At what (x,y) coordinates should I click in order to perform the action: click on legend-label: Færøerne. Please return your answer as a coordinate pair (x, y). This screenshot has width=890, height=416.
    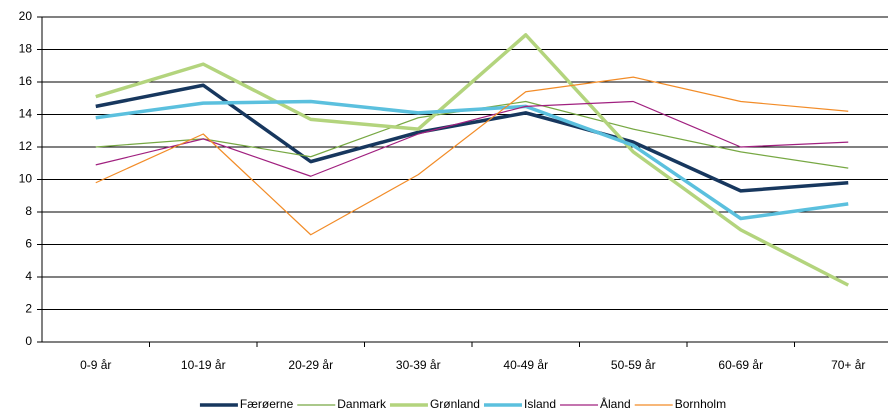
    Looking at the image, I should click on (267, 404).